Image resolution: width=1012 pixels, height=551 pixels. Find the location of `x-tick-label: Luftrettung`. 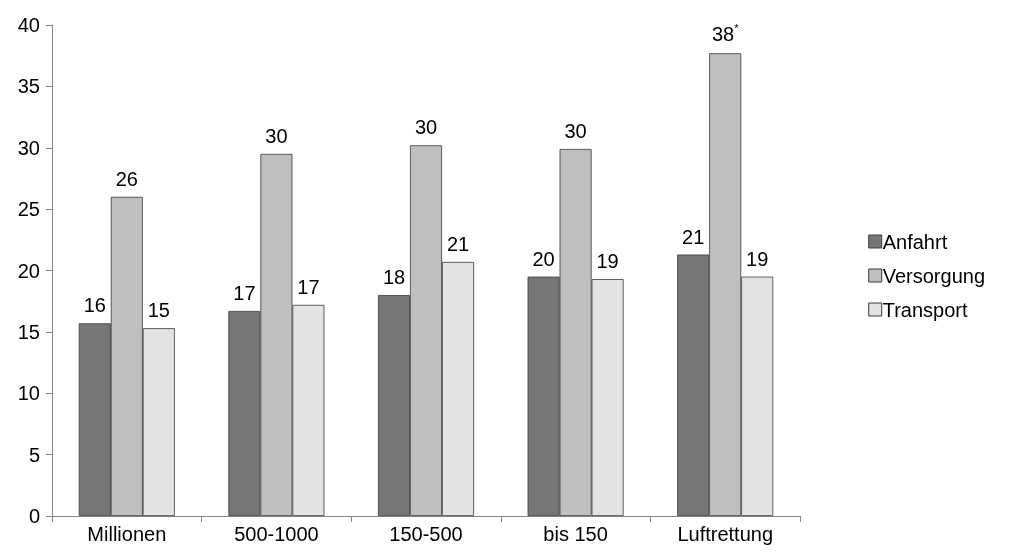

x-tick-label: Luftrettung is located at coordinates (725, 534).